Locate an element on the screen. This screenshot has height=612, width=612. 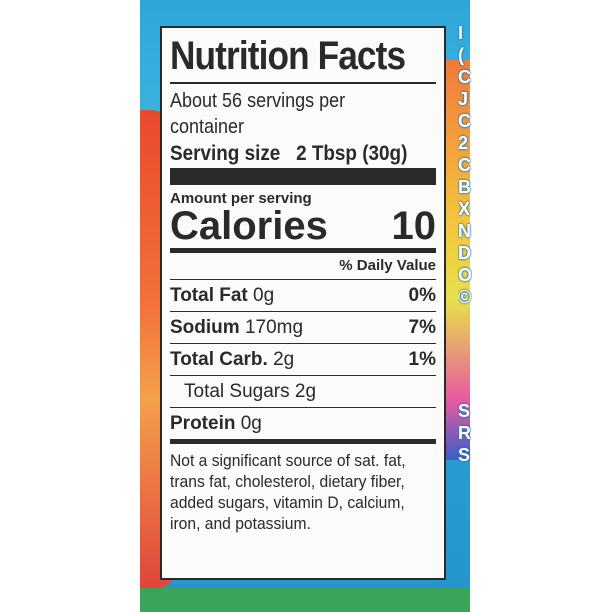
side-text-fragment: I is located at coordinates (461, 33).